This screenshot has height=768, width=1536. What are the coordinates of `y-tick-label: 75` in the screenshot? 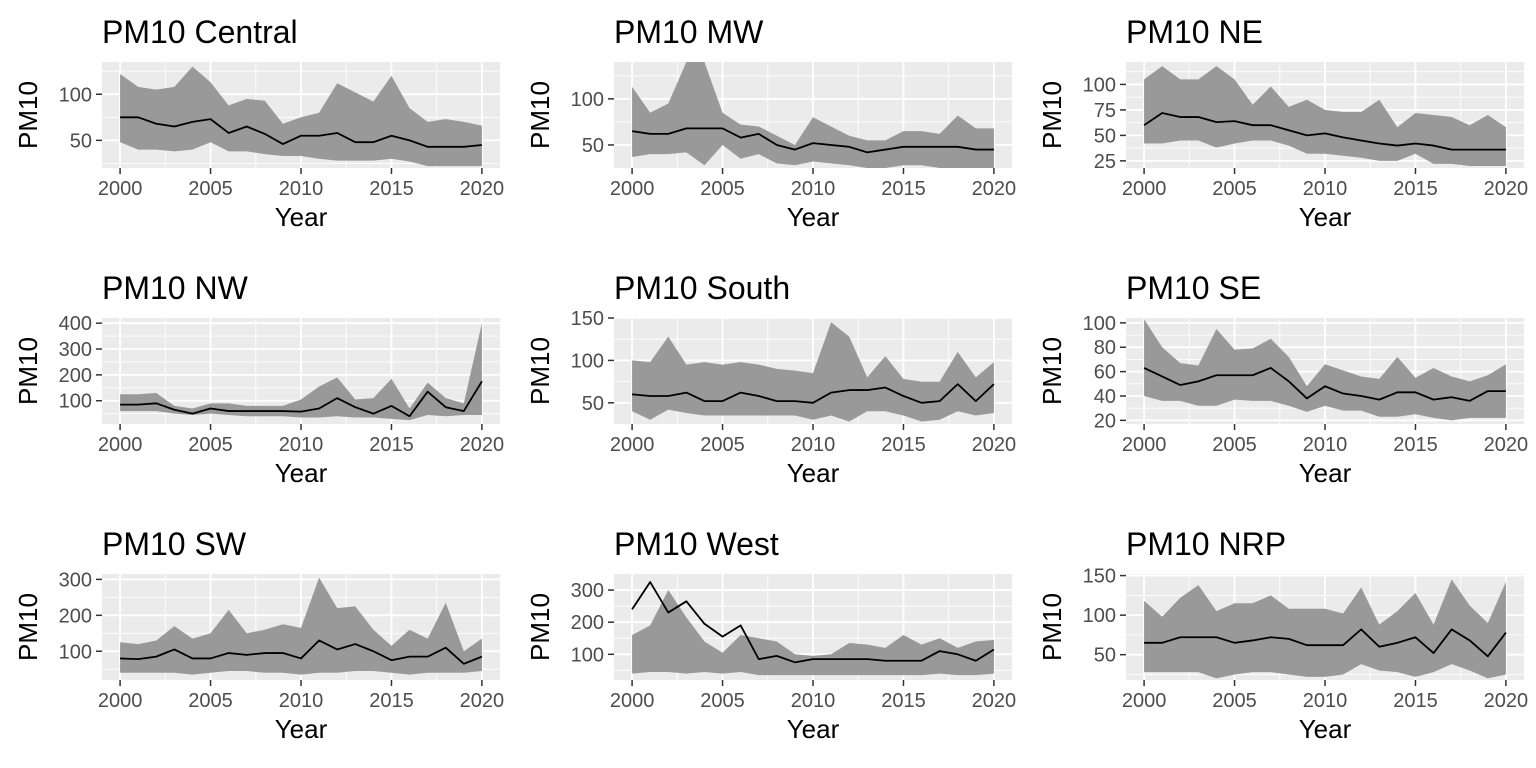 It's located at (1105, 111).